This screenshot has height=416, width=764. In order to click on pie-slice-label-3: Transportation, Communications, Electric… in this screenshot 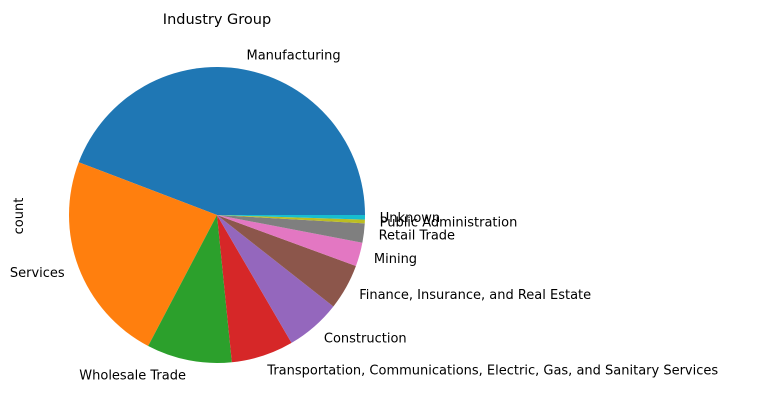, I will do `click(492, 370)`.